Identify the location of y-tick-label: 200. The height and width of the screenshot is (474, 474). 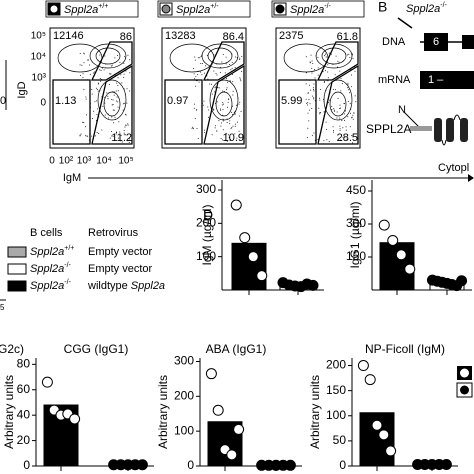
(336, 365).